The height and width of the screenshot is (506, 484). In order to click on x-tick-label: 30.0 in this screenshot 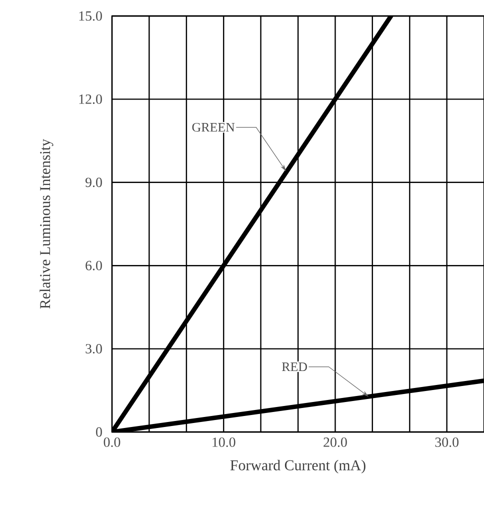, I will do `click(447, 442)`.